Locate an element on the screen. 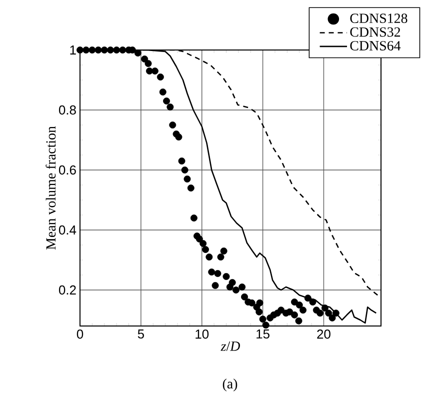  y-tick-label: 1 is located at coordinates (73, 50).